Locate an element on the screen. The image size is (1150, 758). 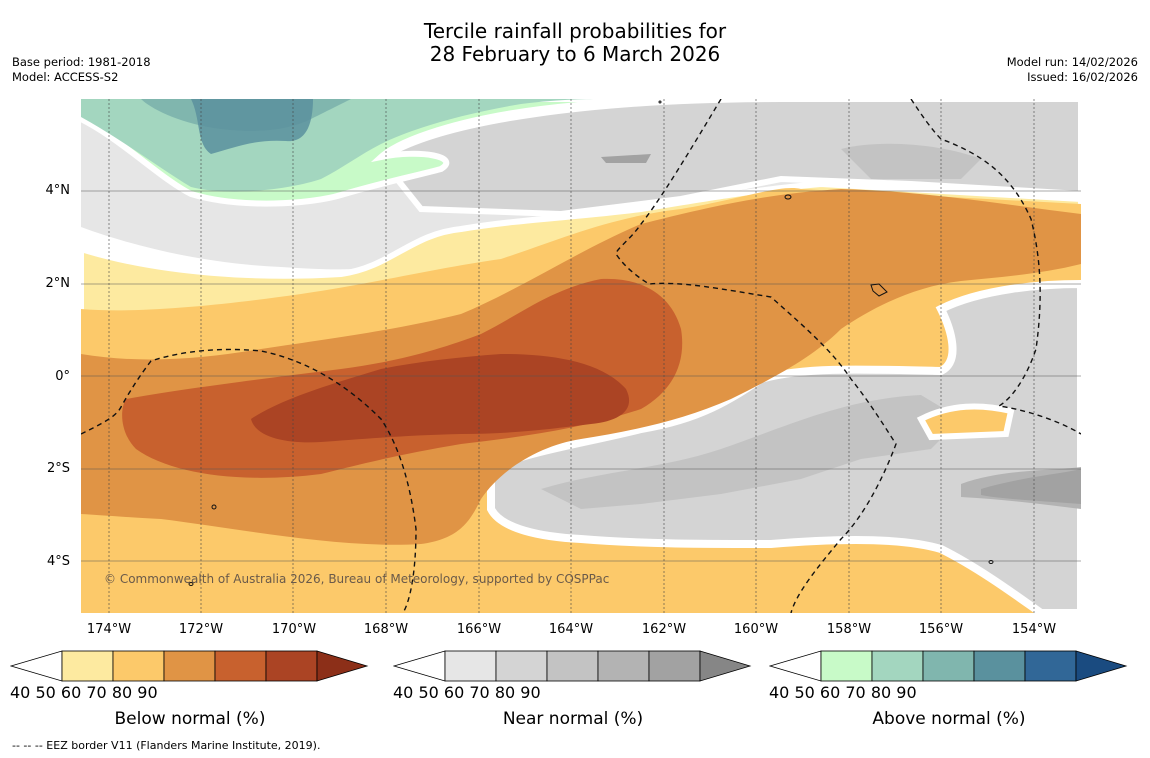
colorbar-near is located at coordinates (572, 666).